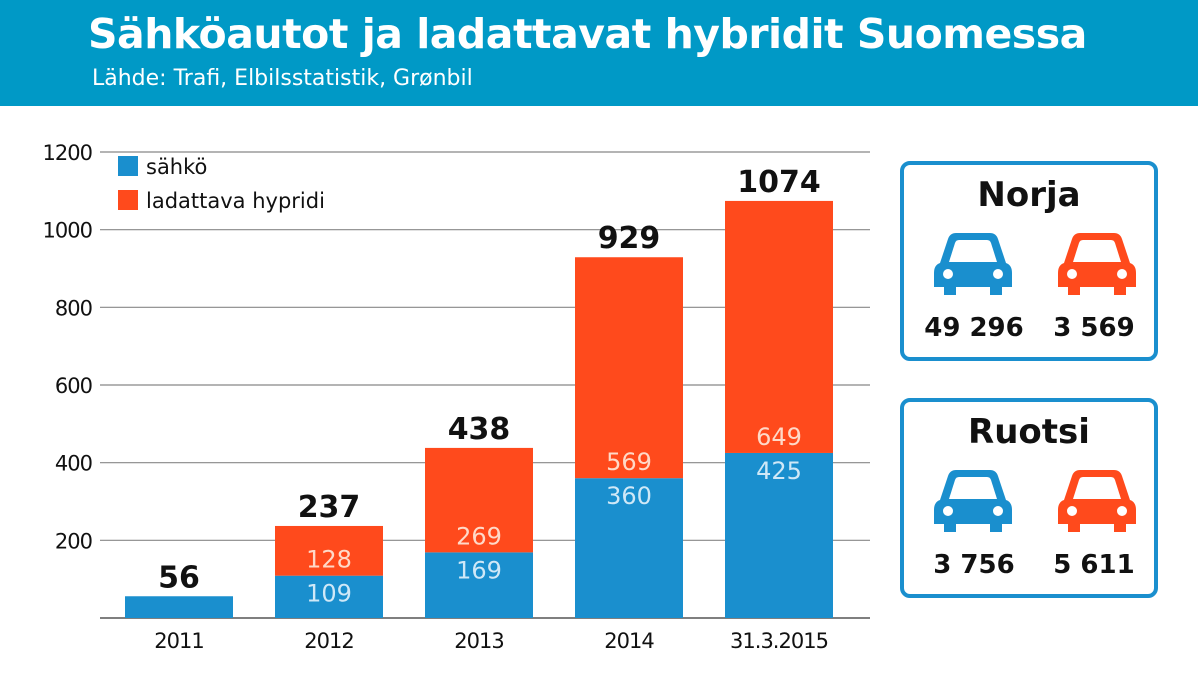  What do you see at coordinates (282, 78) in the screenshot?
I see `source-line: Lähde: Trafi, Elbilsstatistik, Grønbil` at bounding box center [282, 78].